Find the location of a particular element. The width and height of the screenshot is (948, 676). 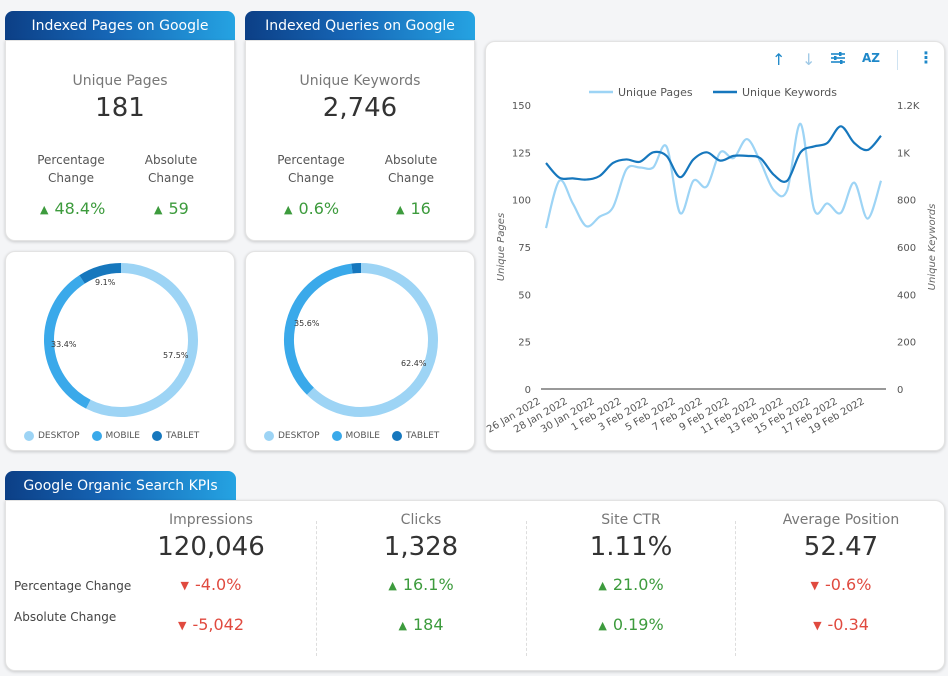

clicks-value: 1,328 is located at coordinates (421, 547).